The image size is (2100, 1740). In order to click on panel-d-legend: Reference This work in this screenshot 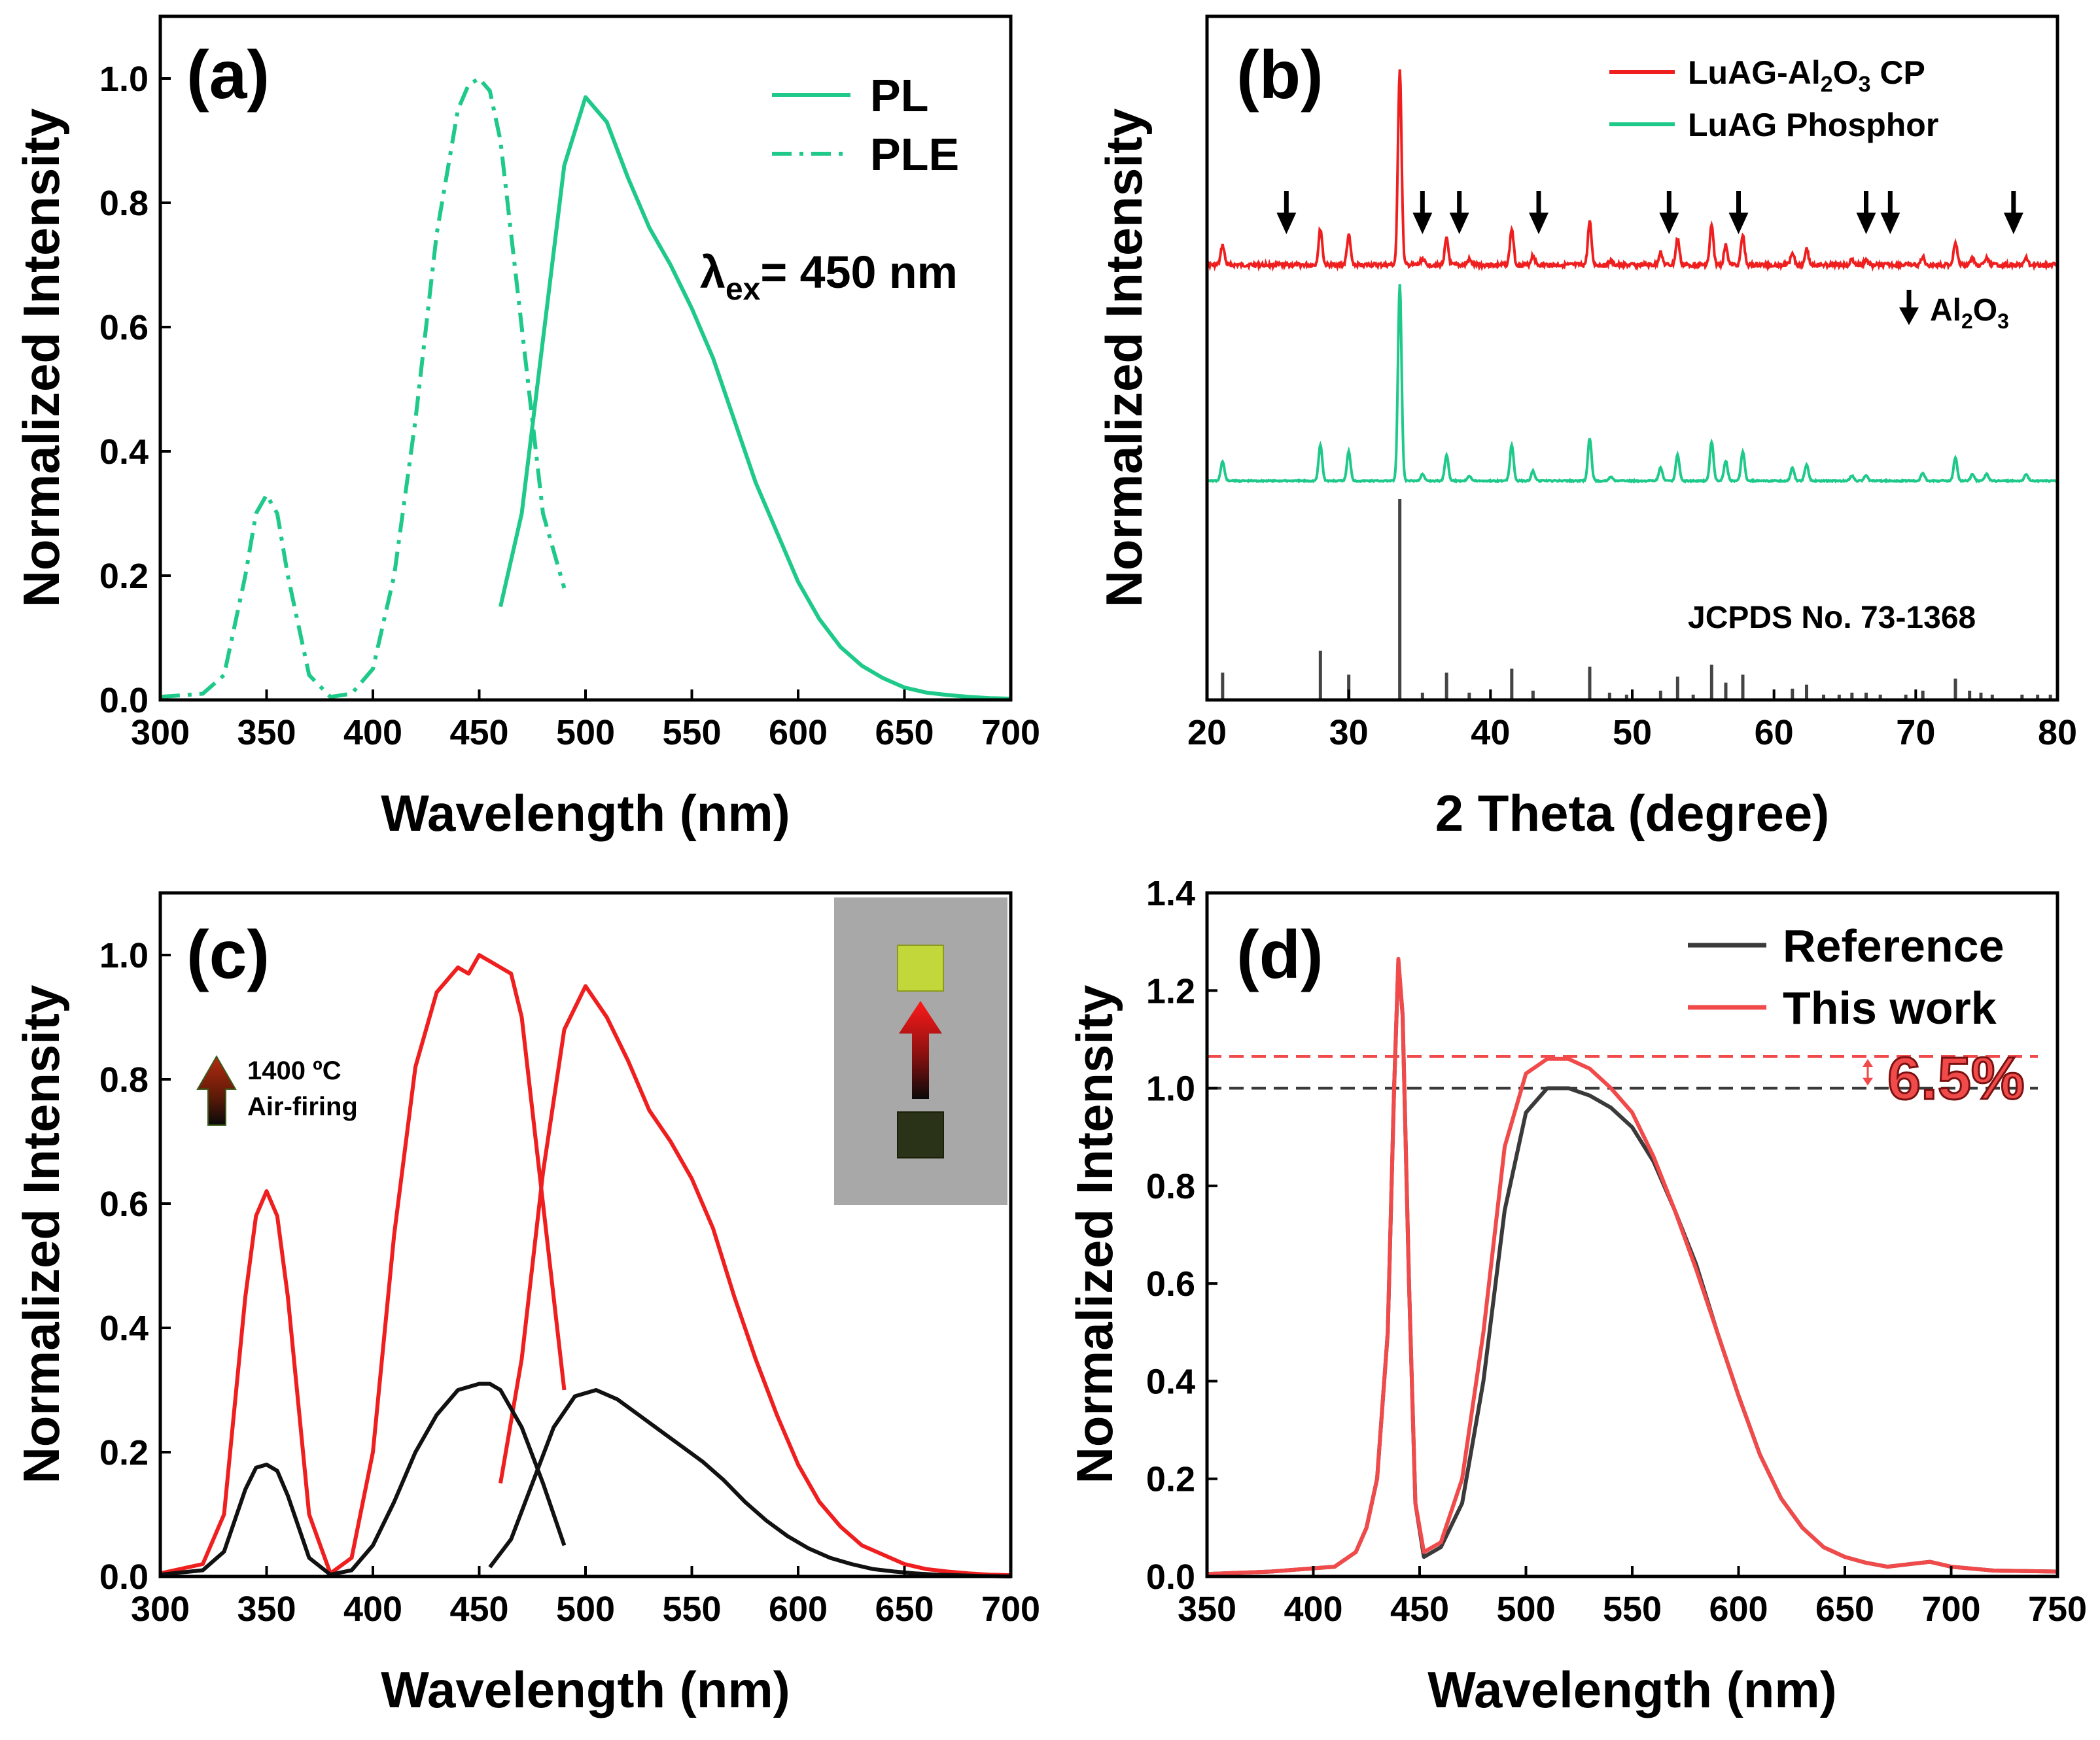, I will do `click(1846, 977)`.